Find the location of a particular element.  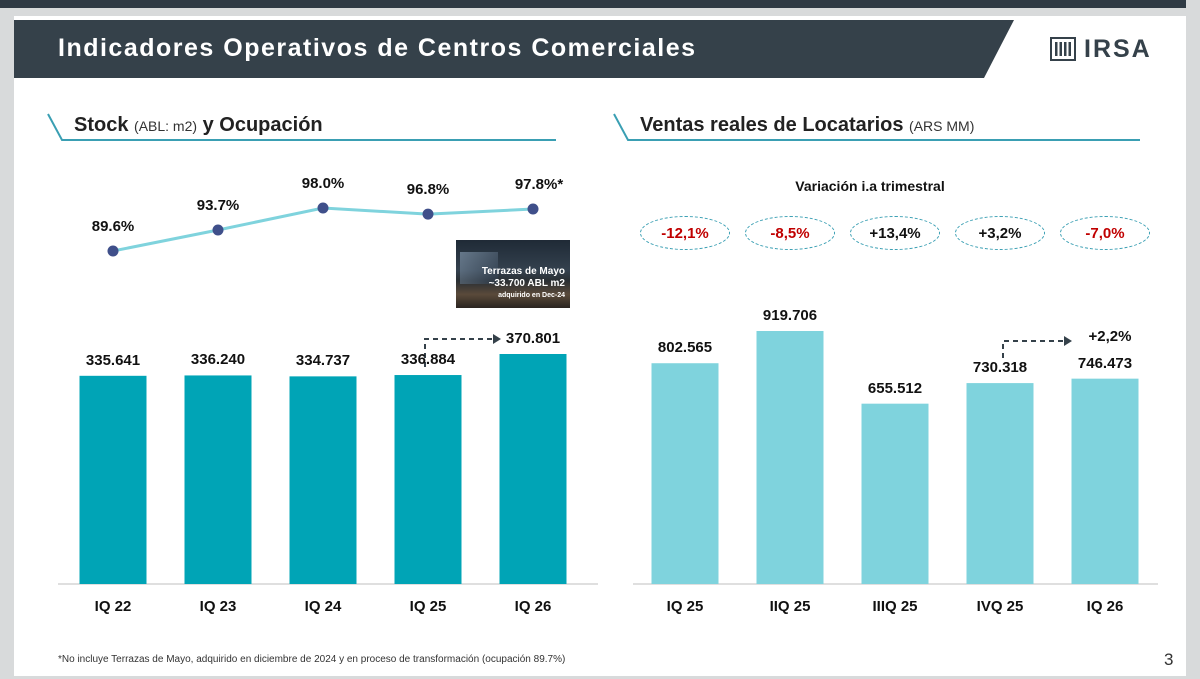

yoy-variation-badge: -7,0% is located at coordinates (1105, 233).